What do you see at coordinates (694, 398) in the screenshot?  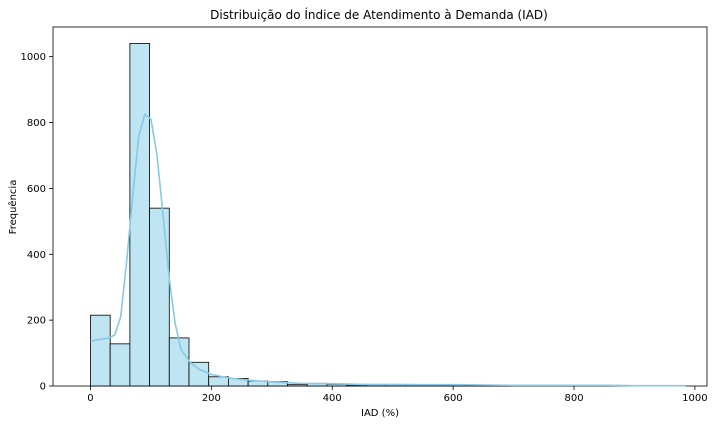 I see `x-tick-label: 1000` at bounding box center [694, 398].